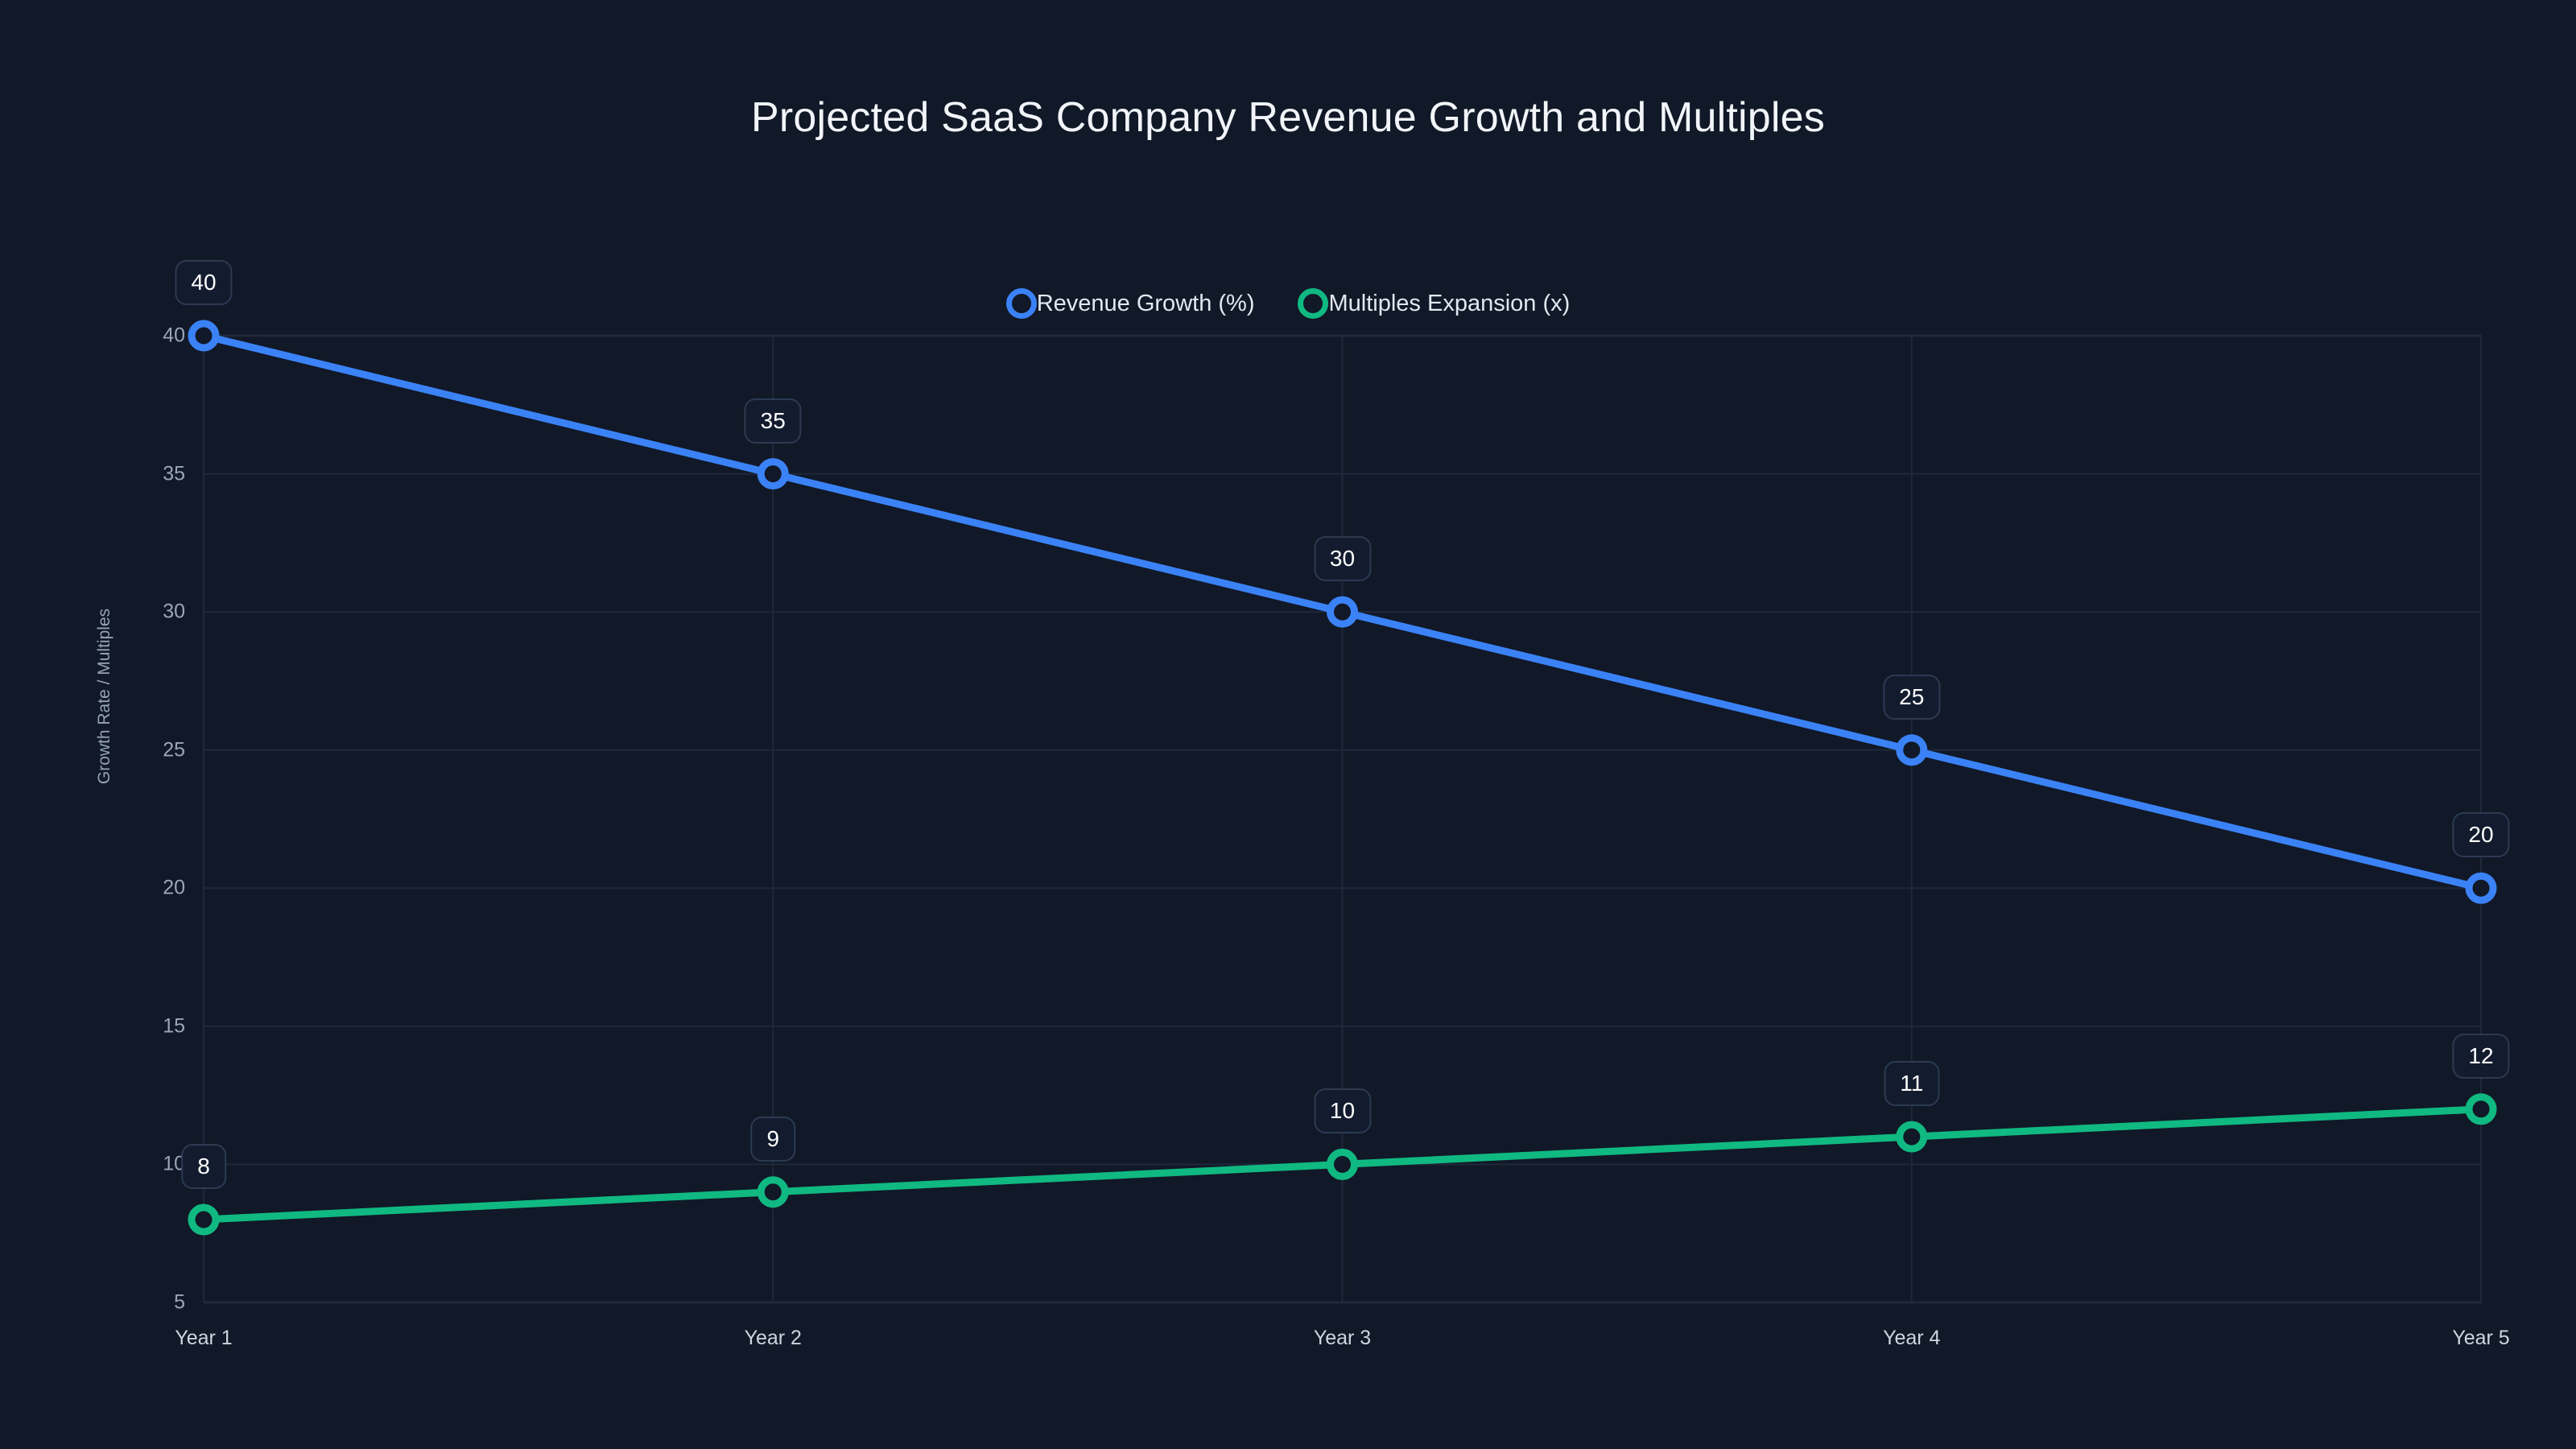  Describe the element at coordinates (174, 611) in the screenshot. I see `y-tick-label: 30` at that location.